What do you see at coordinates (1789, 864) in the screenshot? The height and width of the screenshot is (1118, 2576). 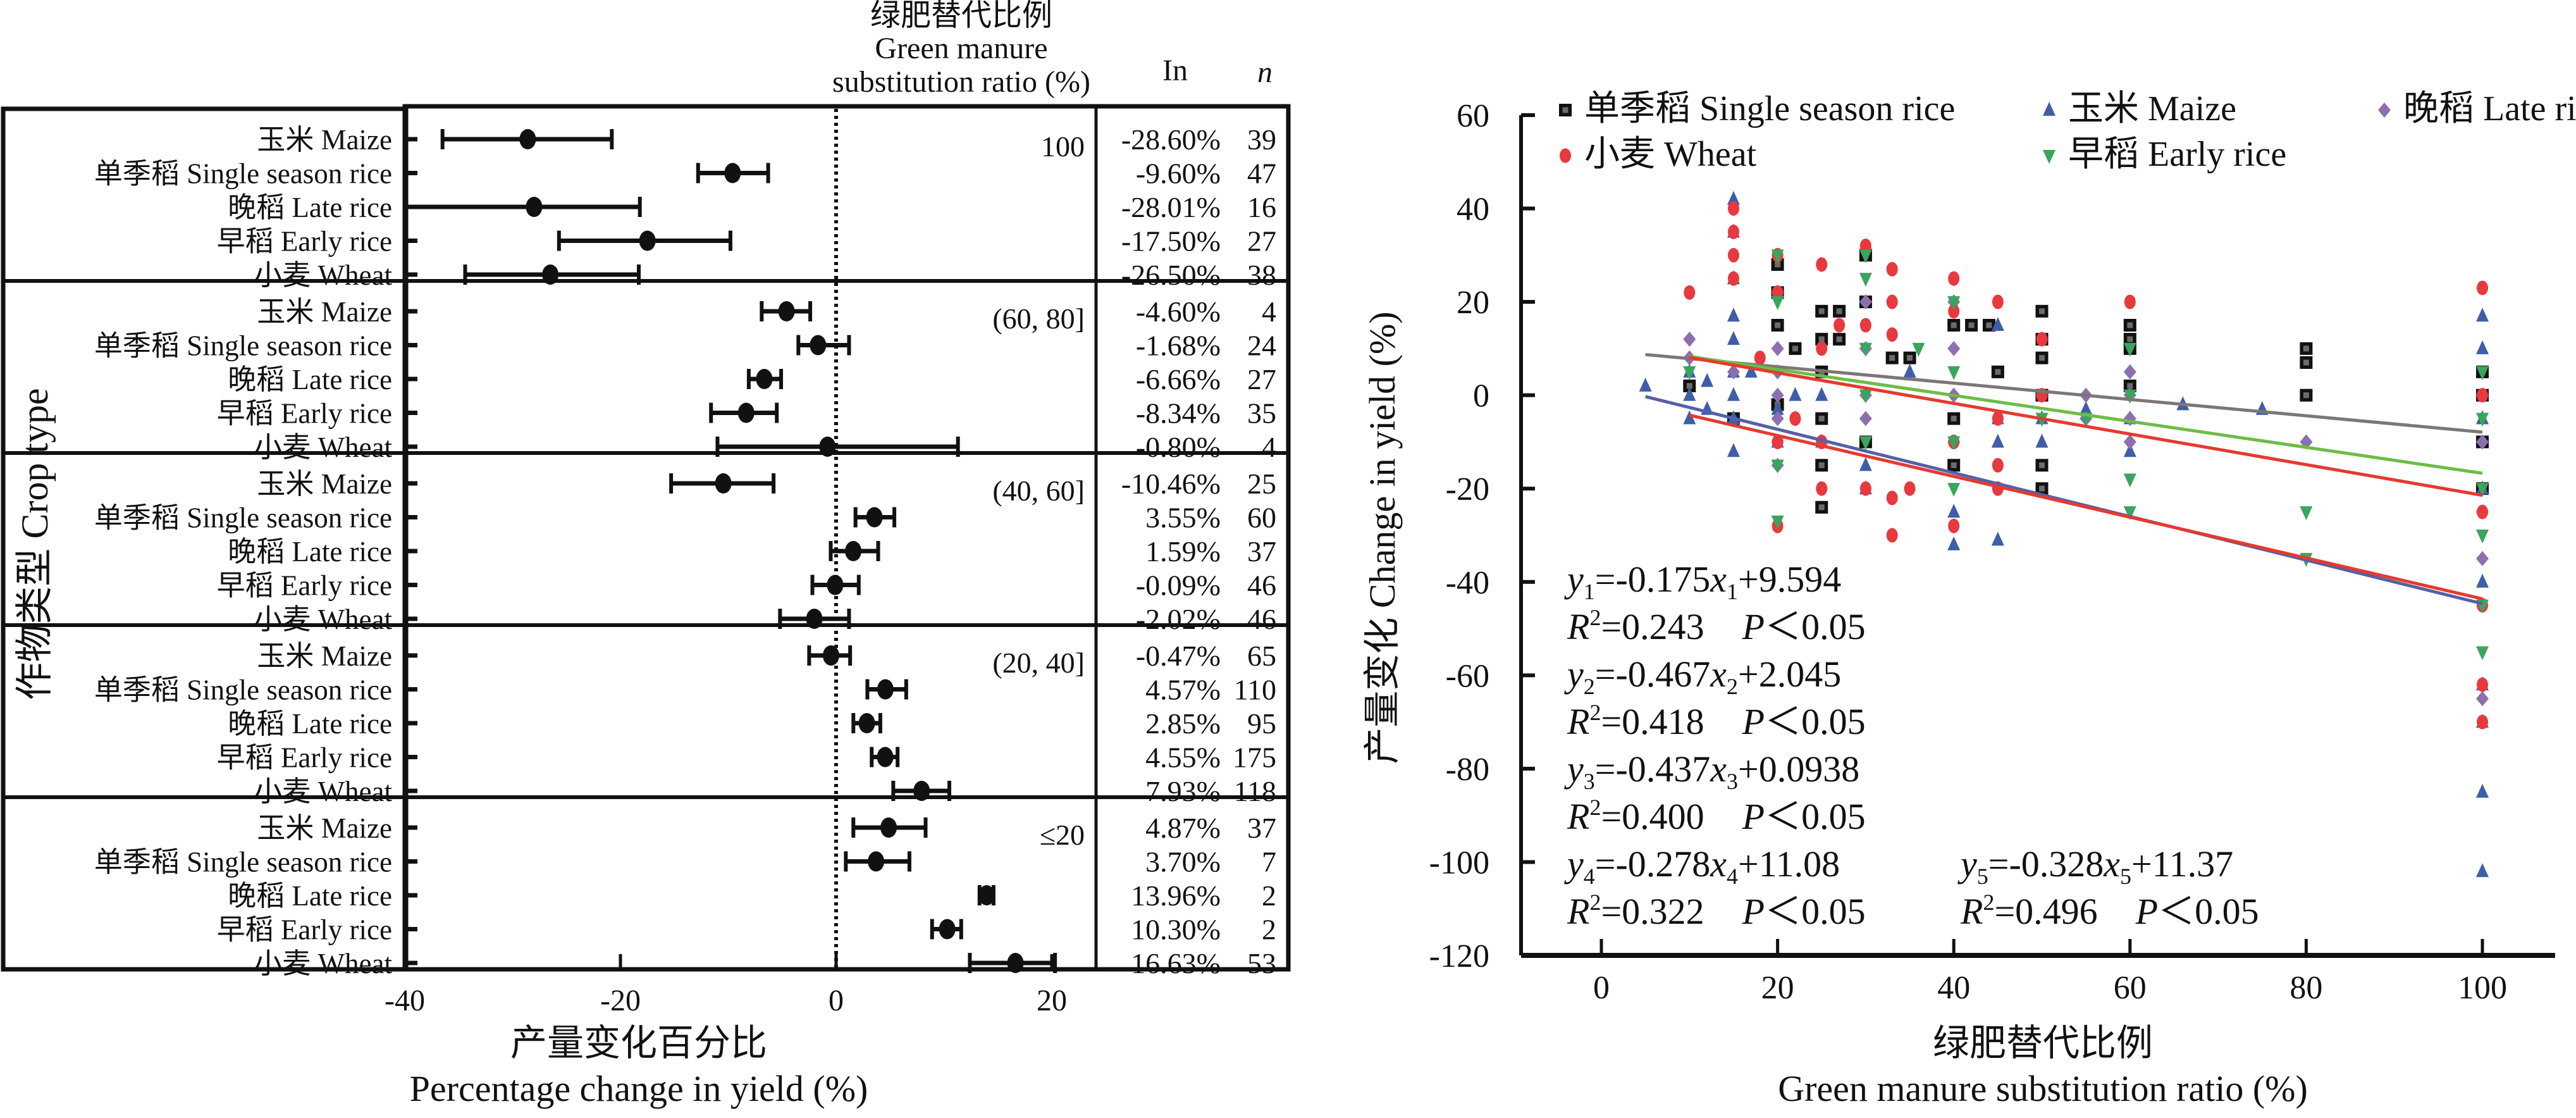 I see `eq-tail: +11.08` at bounding box center [1789, 864].